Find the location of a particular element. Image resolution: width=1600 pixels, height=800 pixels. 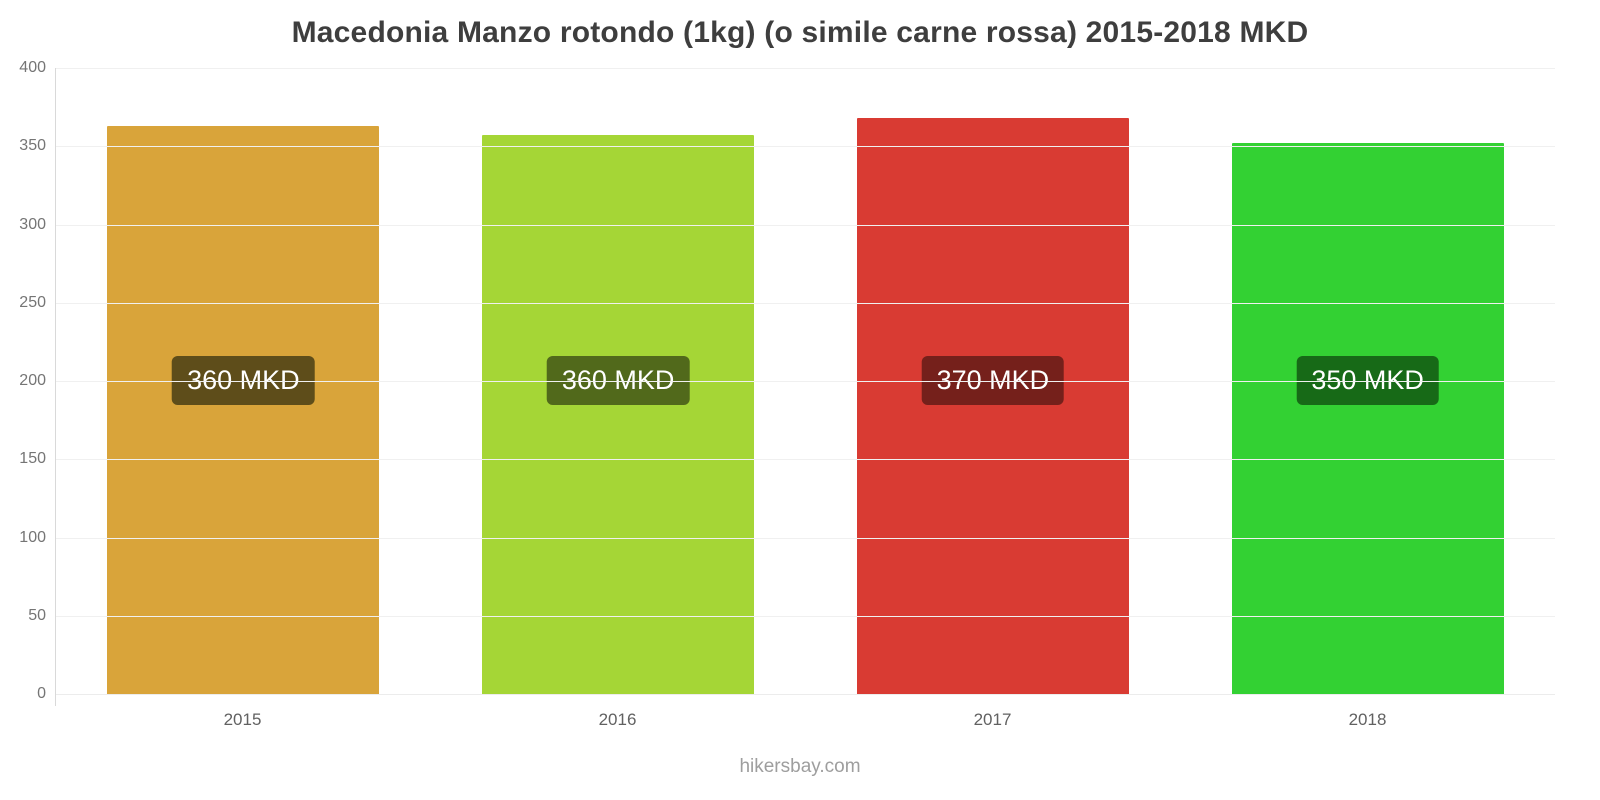

y-tick-label: 50 is located at coordinates (37, 615).